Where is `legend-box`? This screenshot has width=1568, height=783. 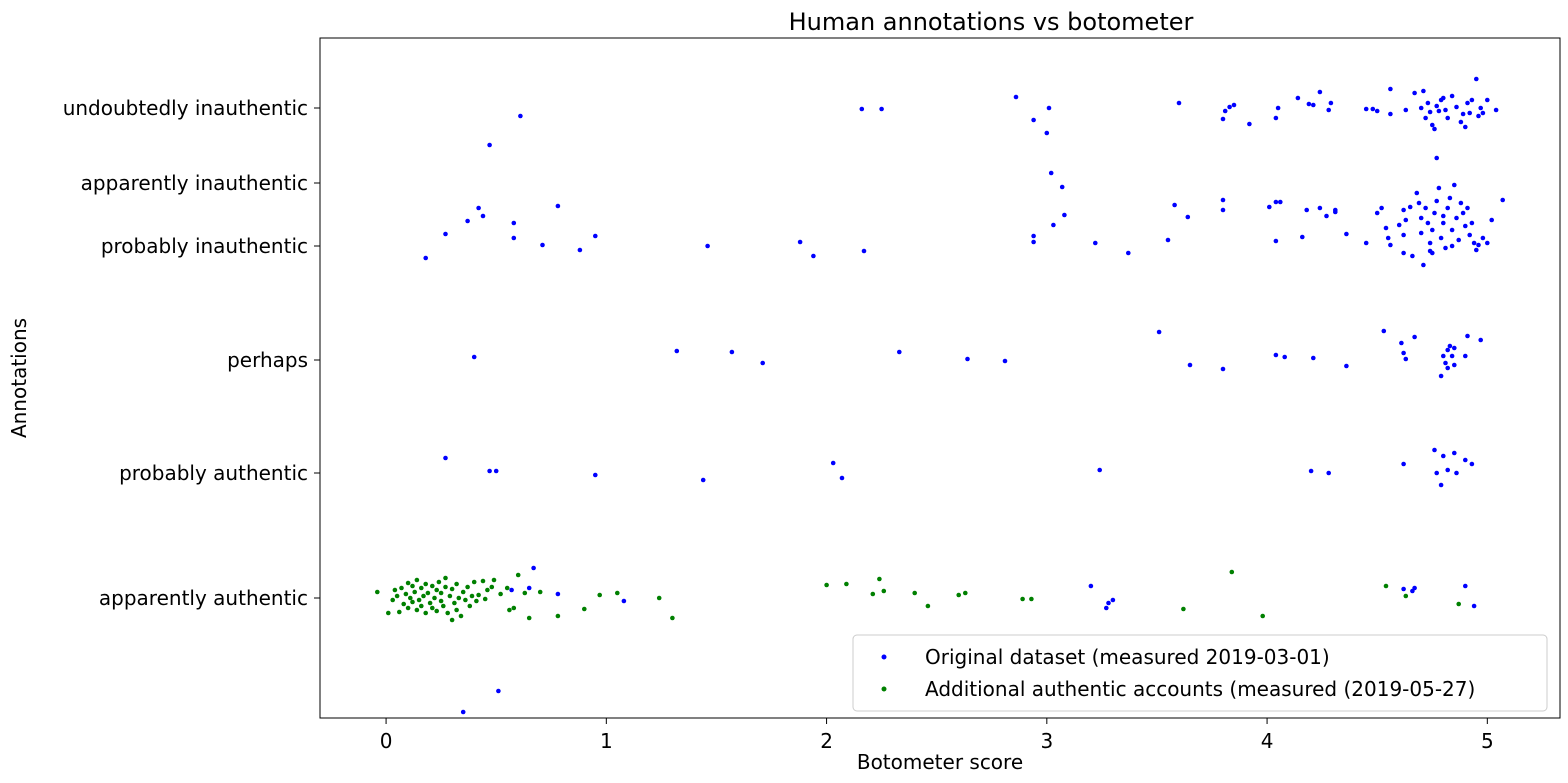
legend-box is located at coordinates (1200, 673).